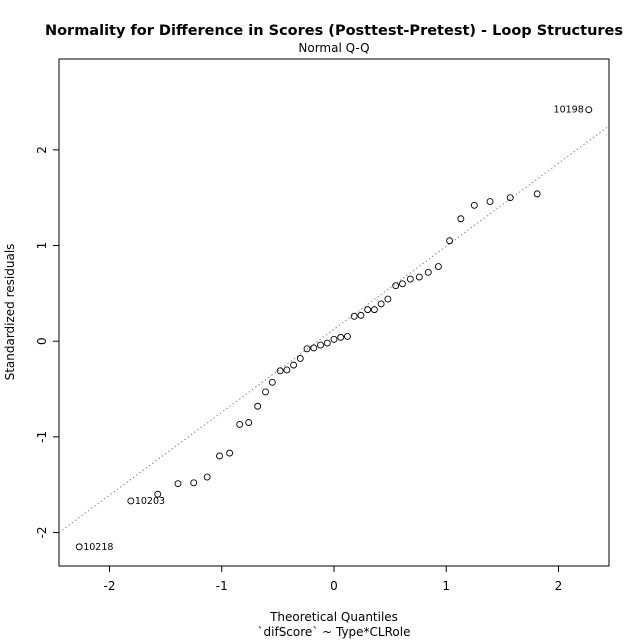 Image resolution: width=640 pixels, height=640 pixels. What do you see at coordinates (98, 547) in the screenshot?
I see `point-label: 10218` at bounding box center [98, 547].